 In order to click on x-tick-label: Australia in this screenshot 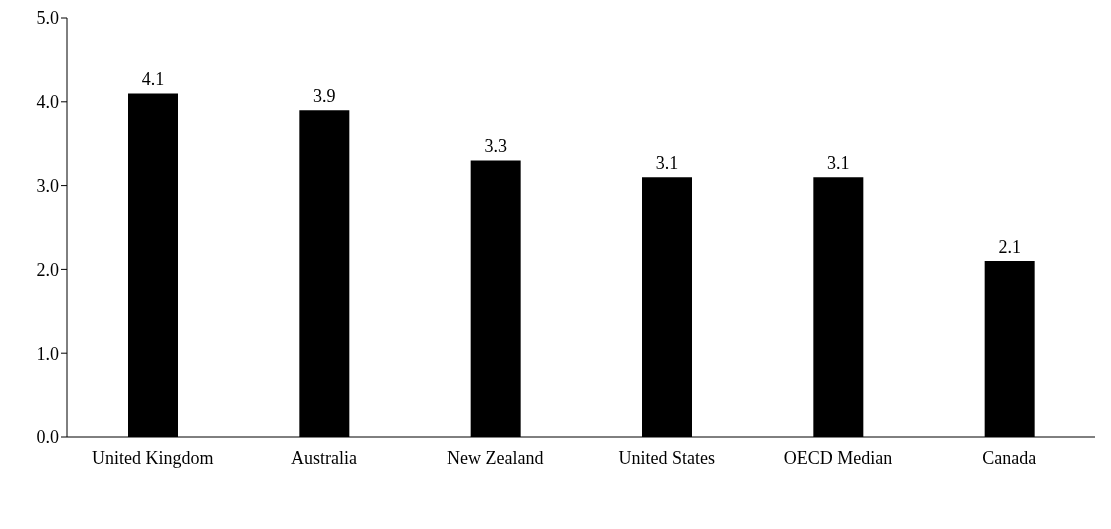, I will do `click(324, 457)`.